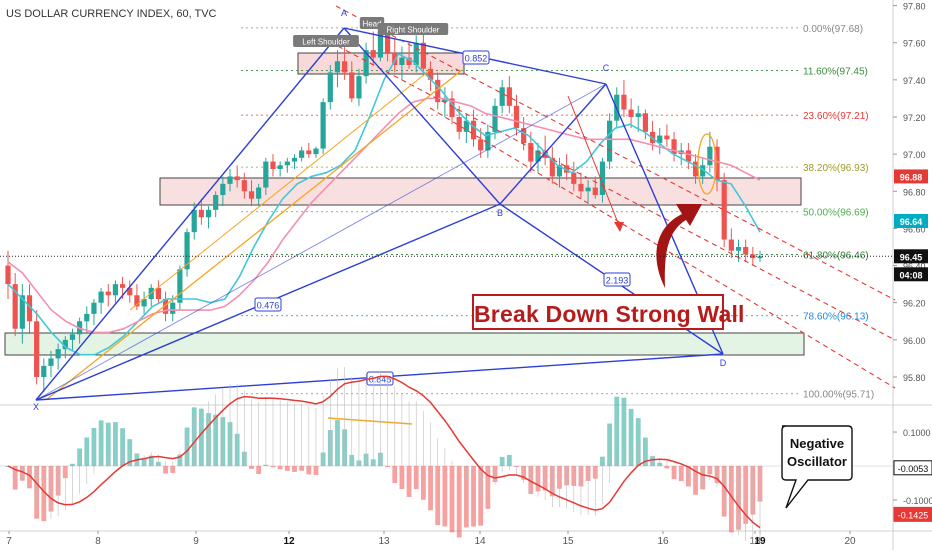  What do you see at coordinates (384, 541) in the screenshot?
I see `x-tick-label: 13` at bounding box center [384, 541].